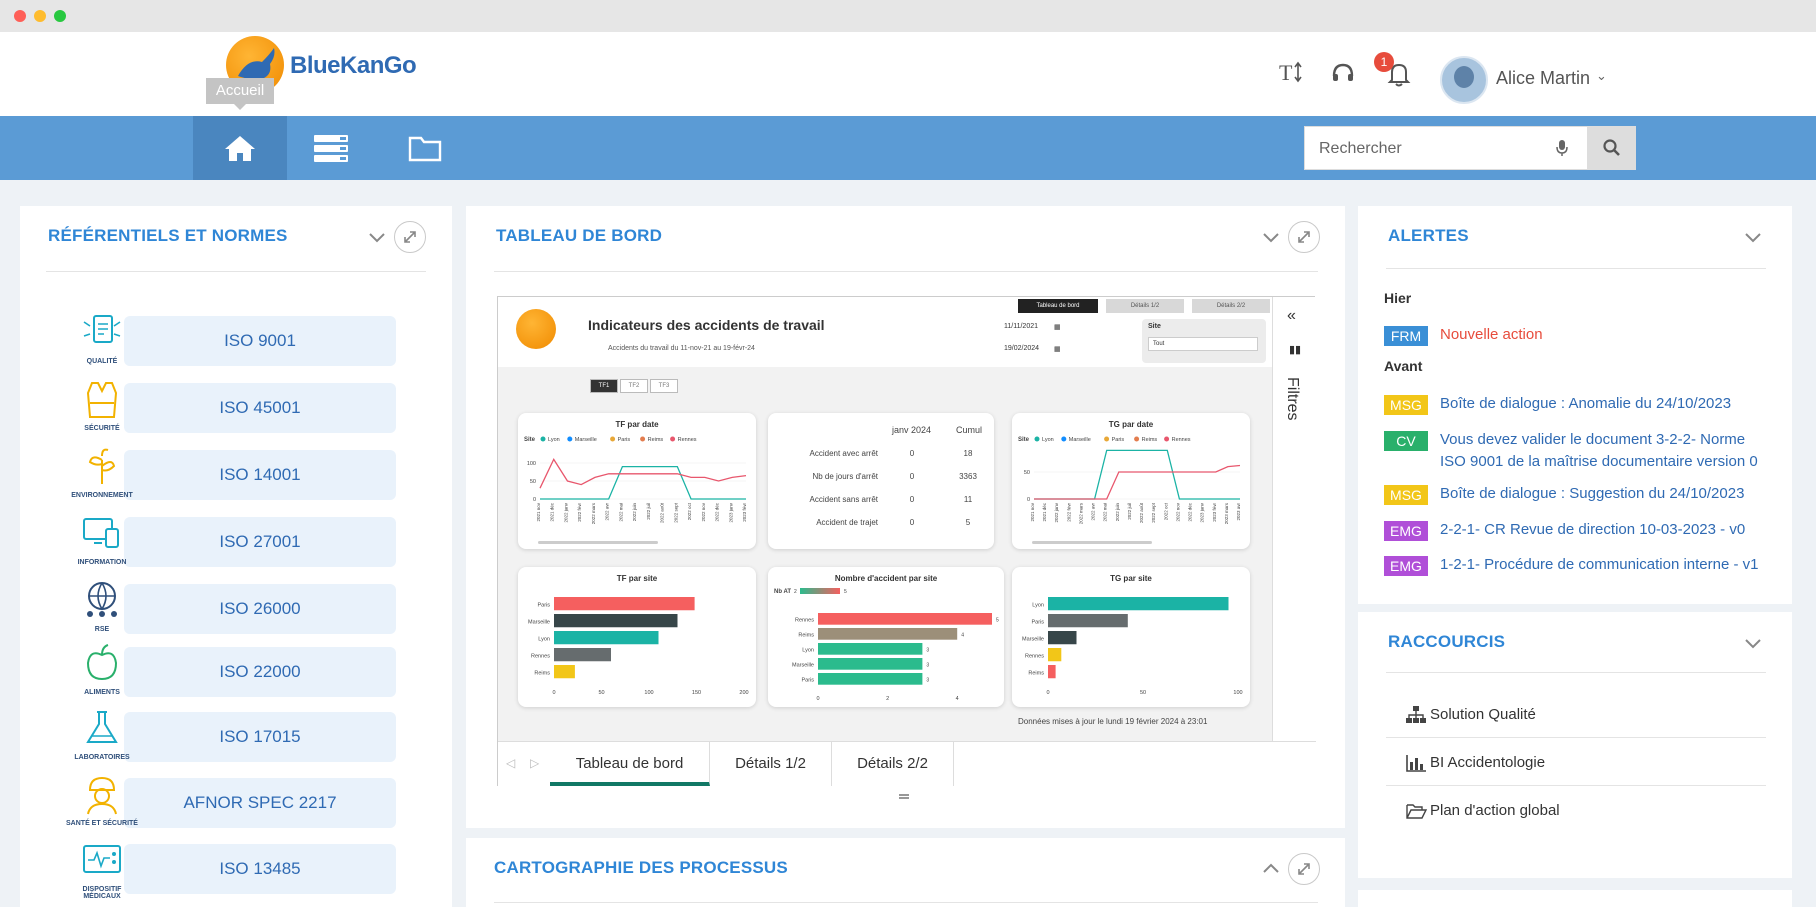 The image size is (1816, 907). What do you see at coordinates (1576, 811) in the screenshot?
I see `shortcut-link: Plan d'action global` at bounding box center [1576, 811].